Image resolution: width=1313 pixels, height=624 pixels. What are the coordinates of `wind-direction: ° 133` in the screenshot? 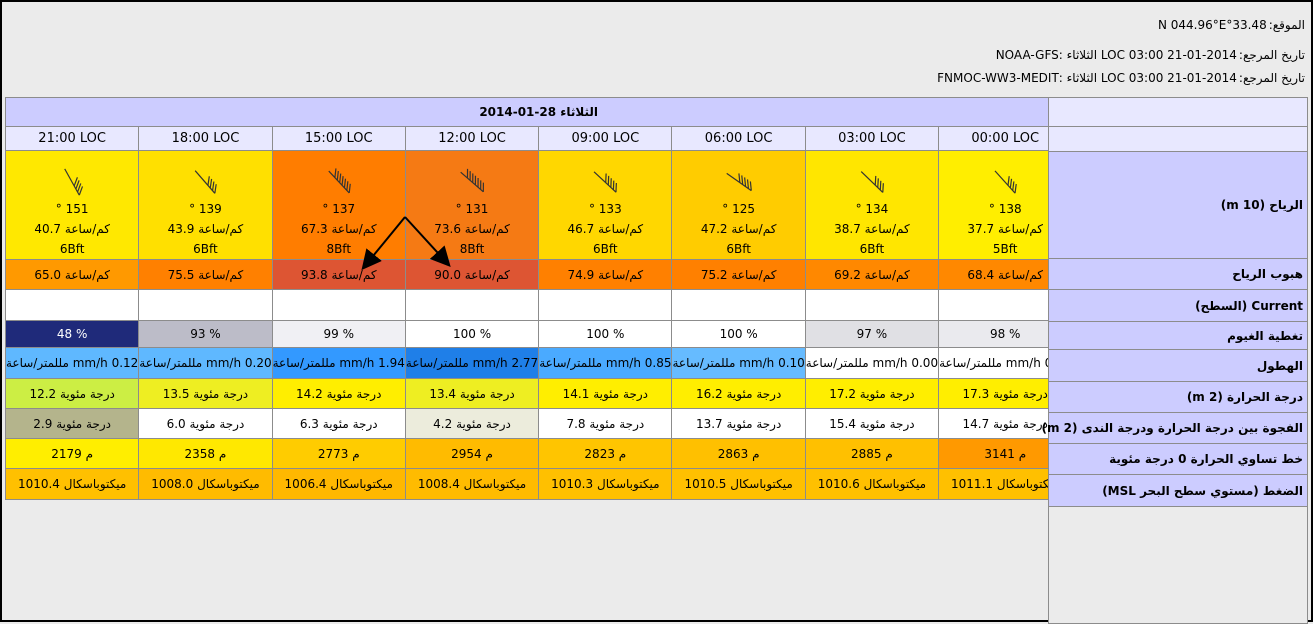 It's located at (605, 209).